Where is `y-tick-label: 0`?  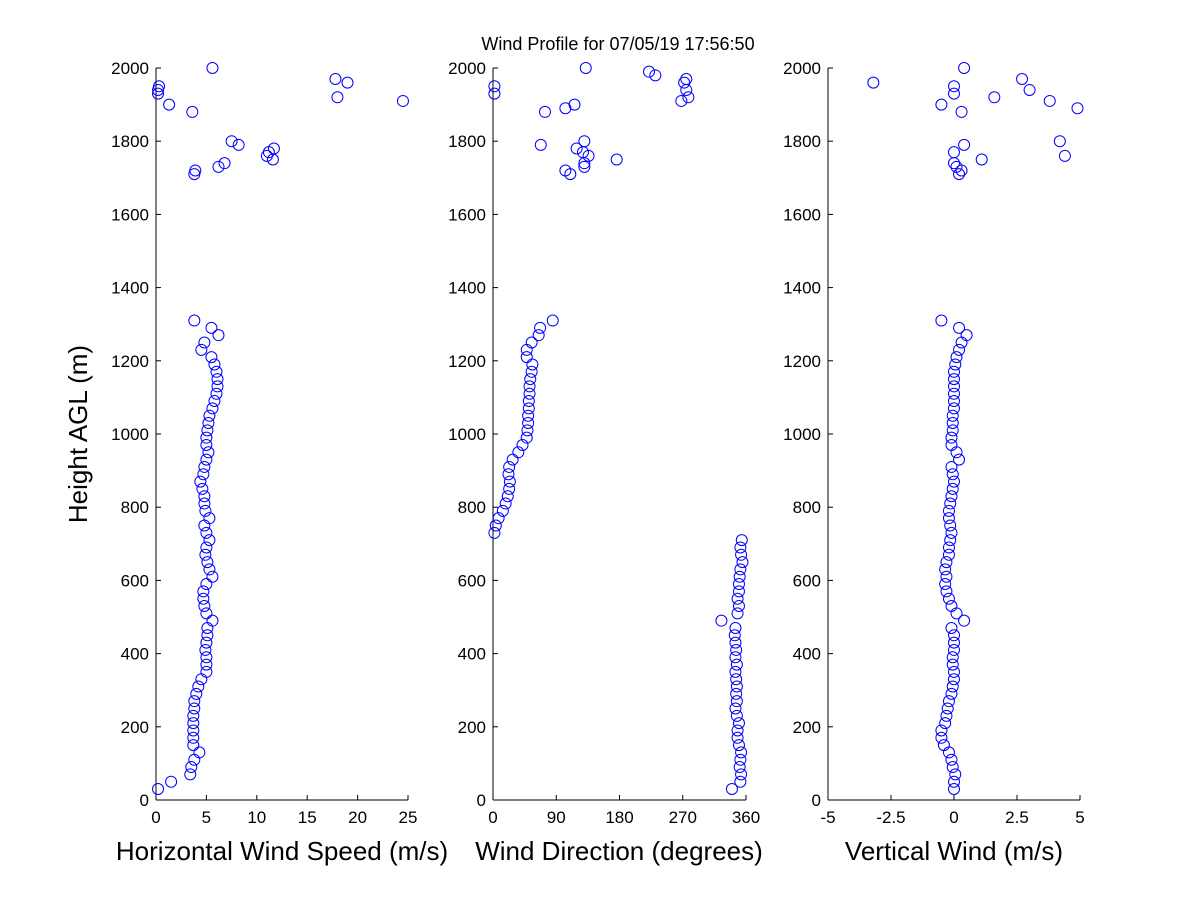
y-tick-label: 0 is located at coordinates (144, 800).